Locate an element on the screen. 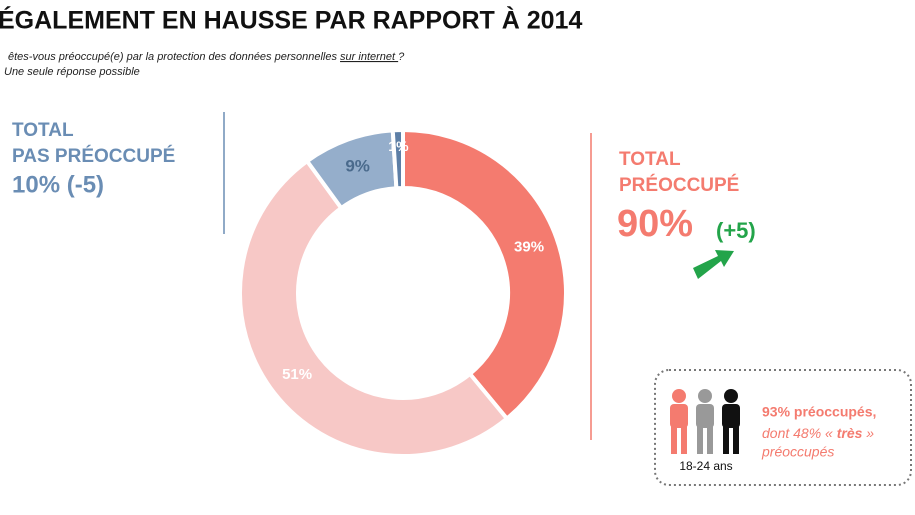 Image resolution: width=915 pixels, height=515 pixels. callout-text: préoccupés is located at coordinates (797, 452).